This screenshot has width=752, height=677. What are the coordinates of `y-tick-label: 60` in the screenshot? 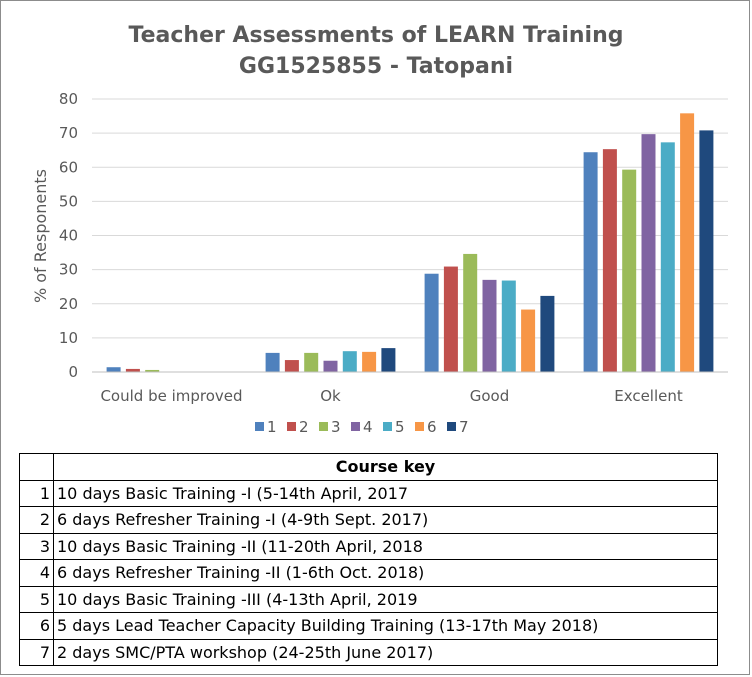 It's located at (68, 167).